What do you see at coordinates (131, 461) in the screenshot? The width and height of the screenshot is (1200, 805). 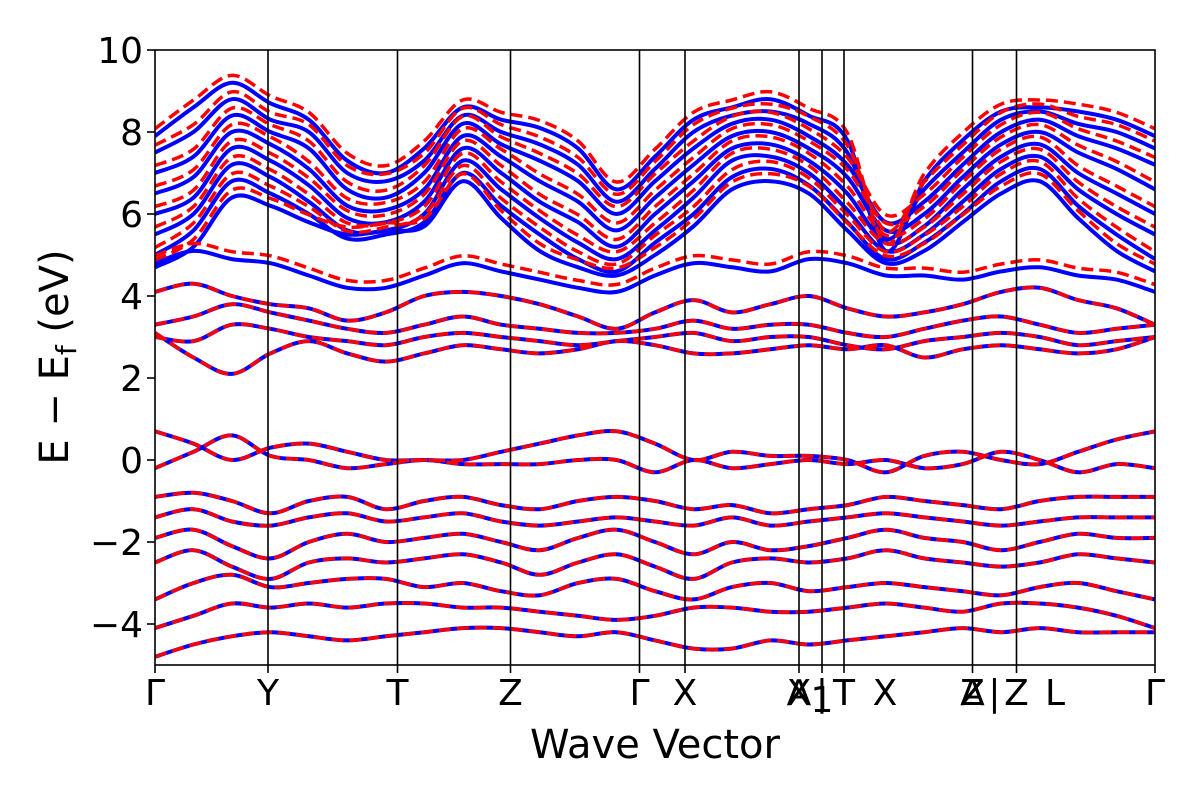 I see `y-tick-label: 0` at bounding box center [131, 461].